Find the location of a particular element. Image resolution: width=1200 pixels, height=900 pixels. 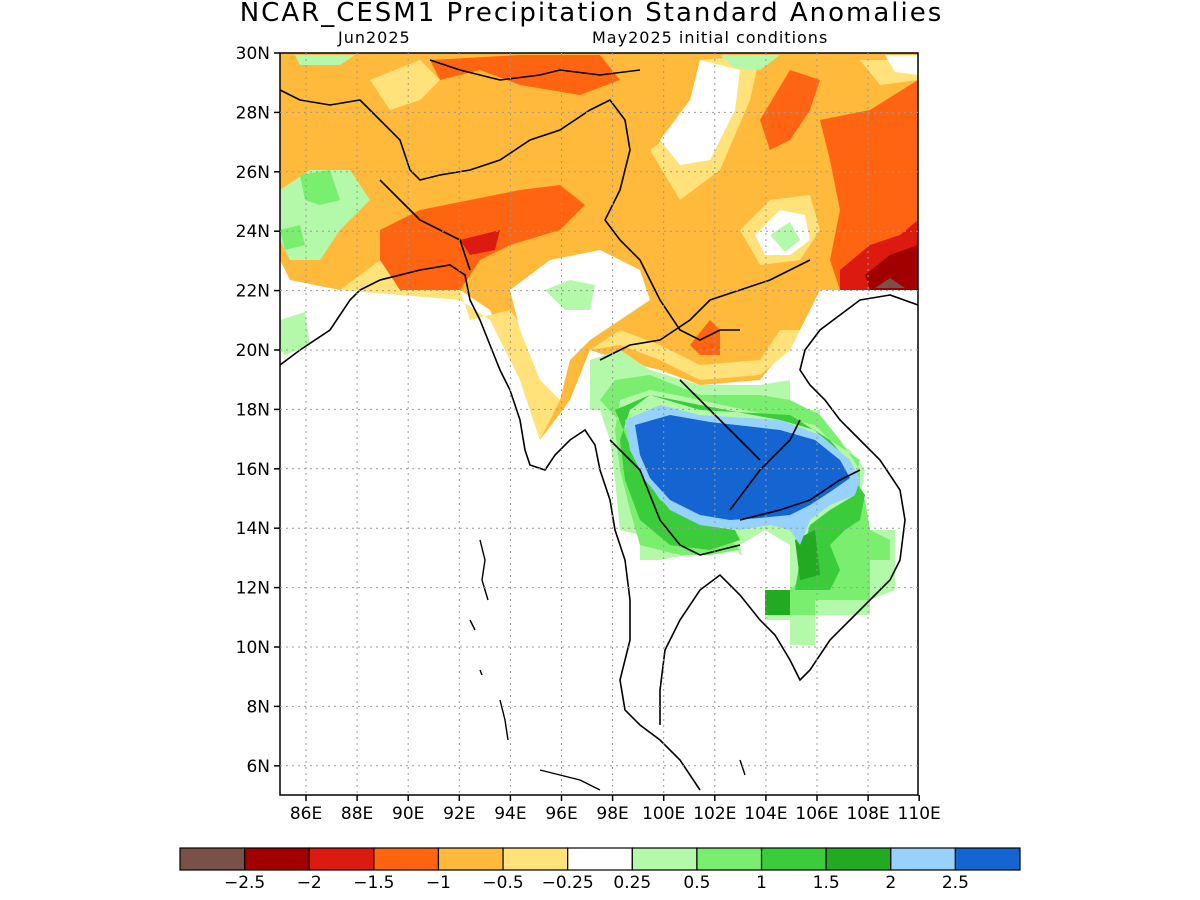

latitude-tick-label: 14N is located at coordinates (253, 529).